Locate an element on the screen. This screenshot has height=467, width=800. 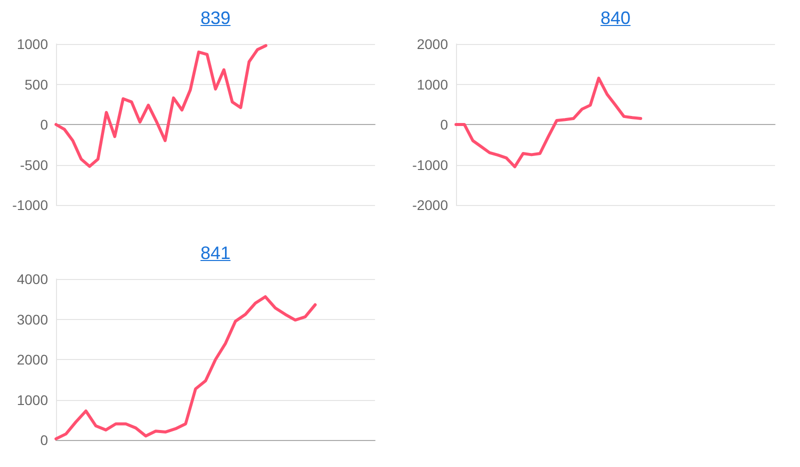
y-tick-label: -2000 is located at coordinates (430, 205).